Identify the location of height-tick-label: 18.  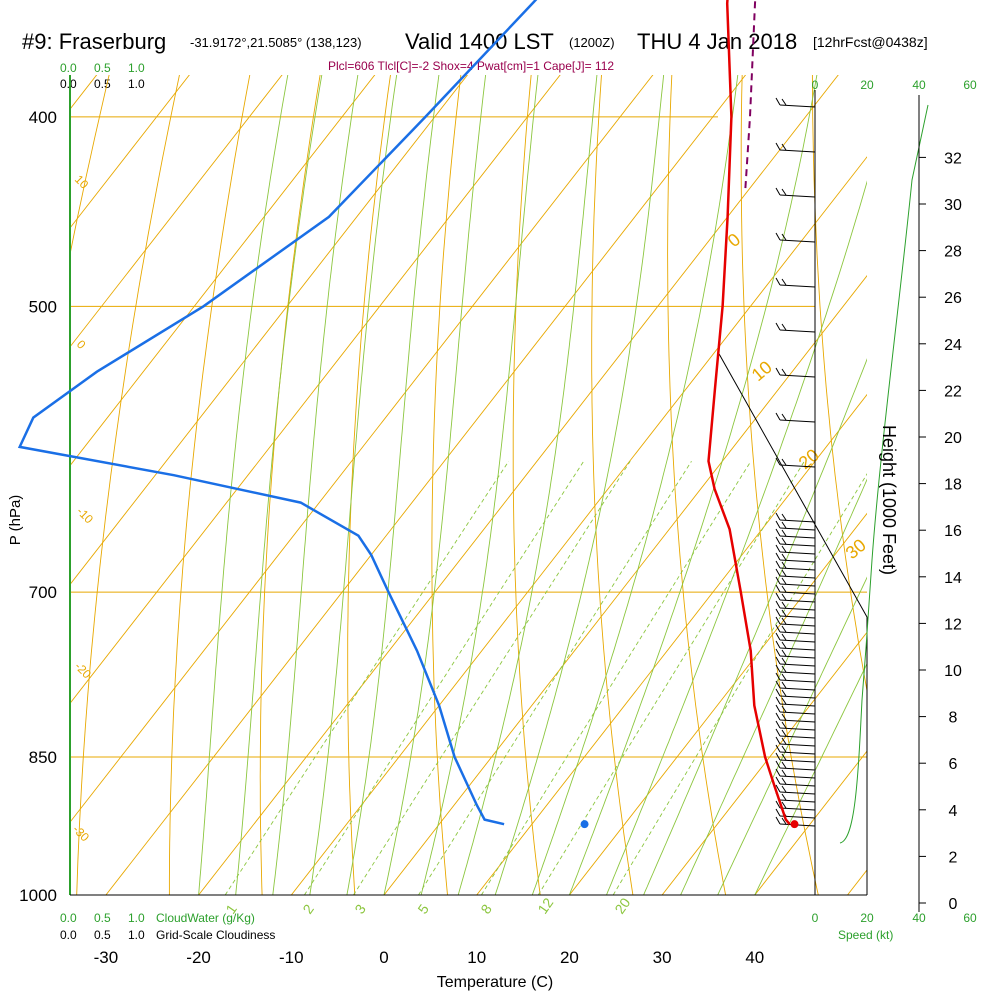
(953, 485).